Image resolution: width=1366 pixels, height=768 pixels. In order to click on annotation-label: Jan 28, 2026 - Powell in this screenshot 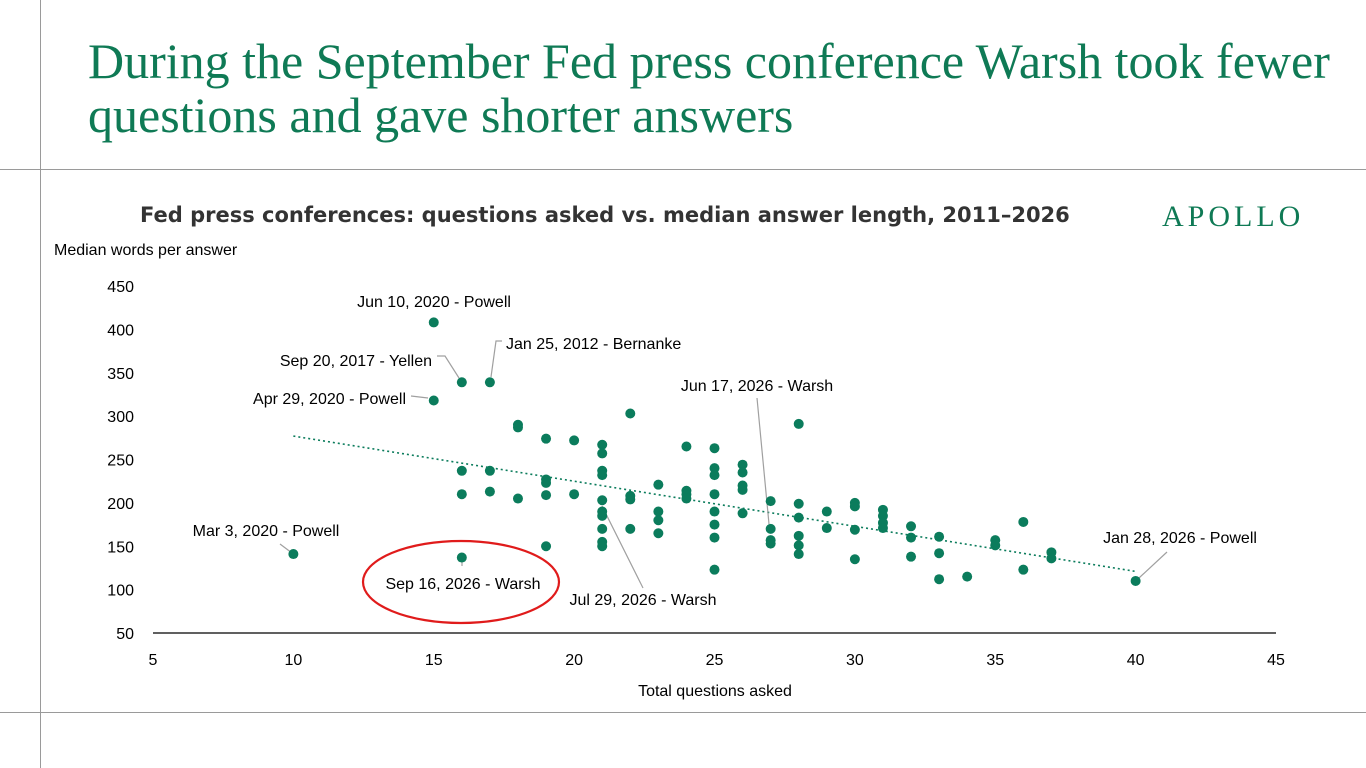, I will do `click(1180, 538)`.